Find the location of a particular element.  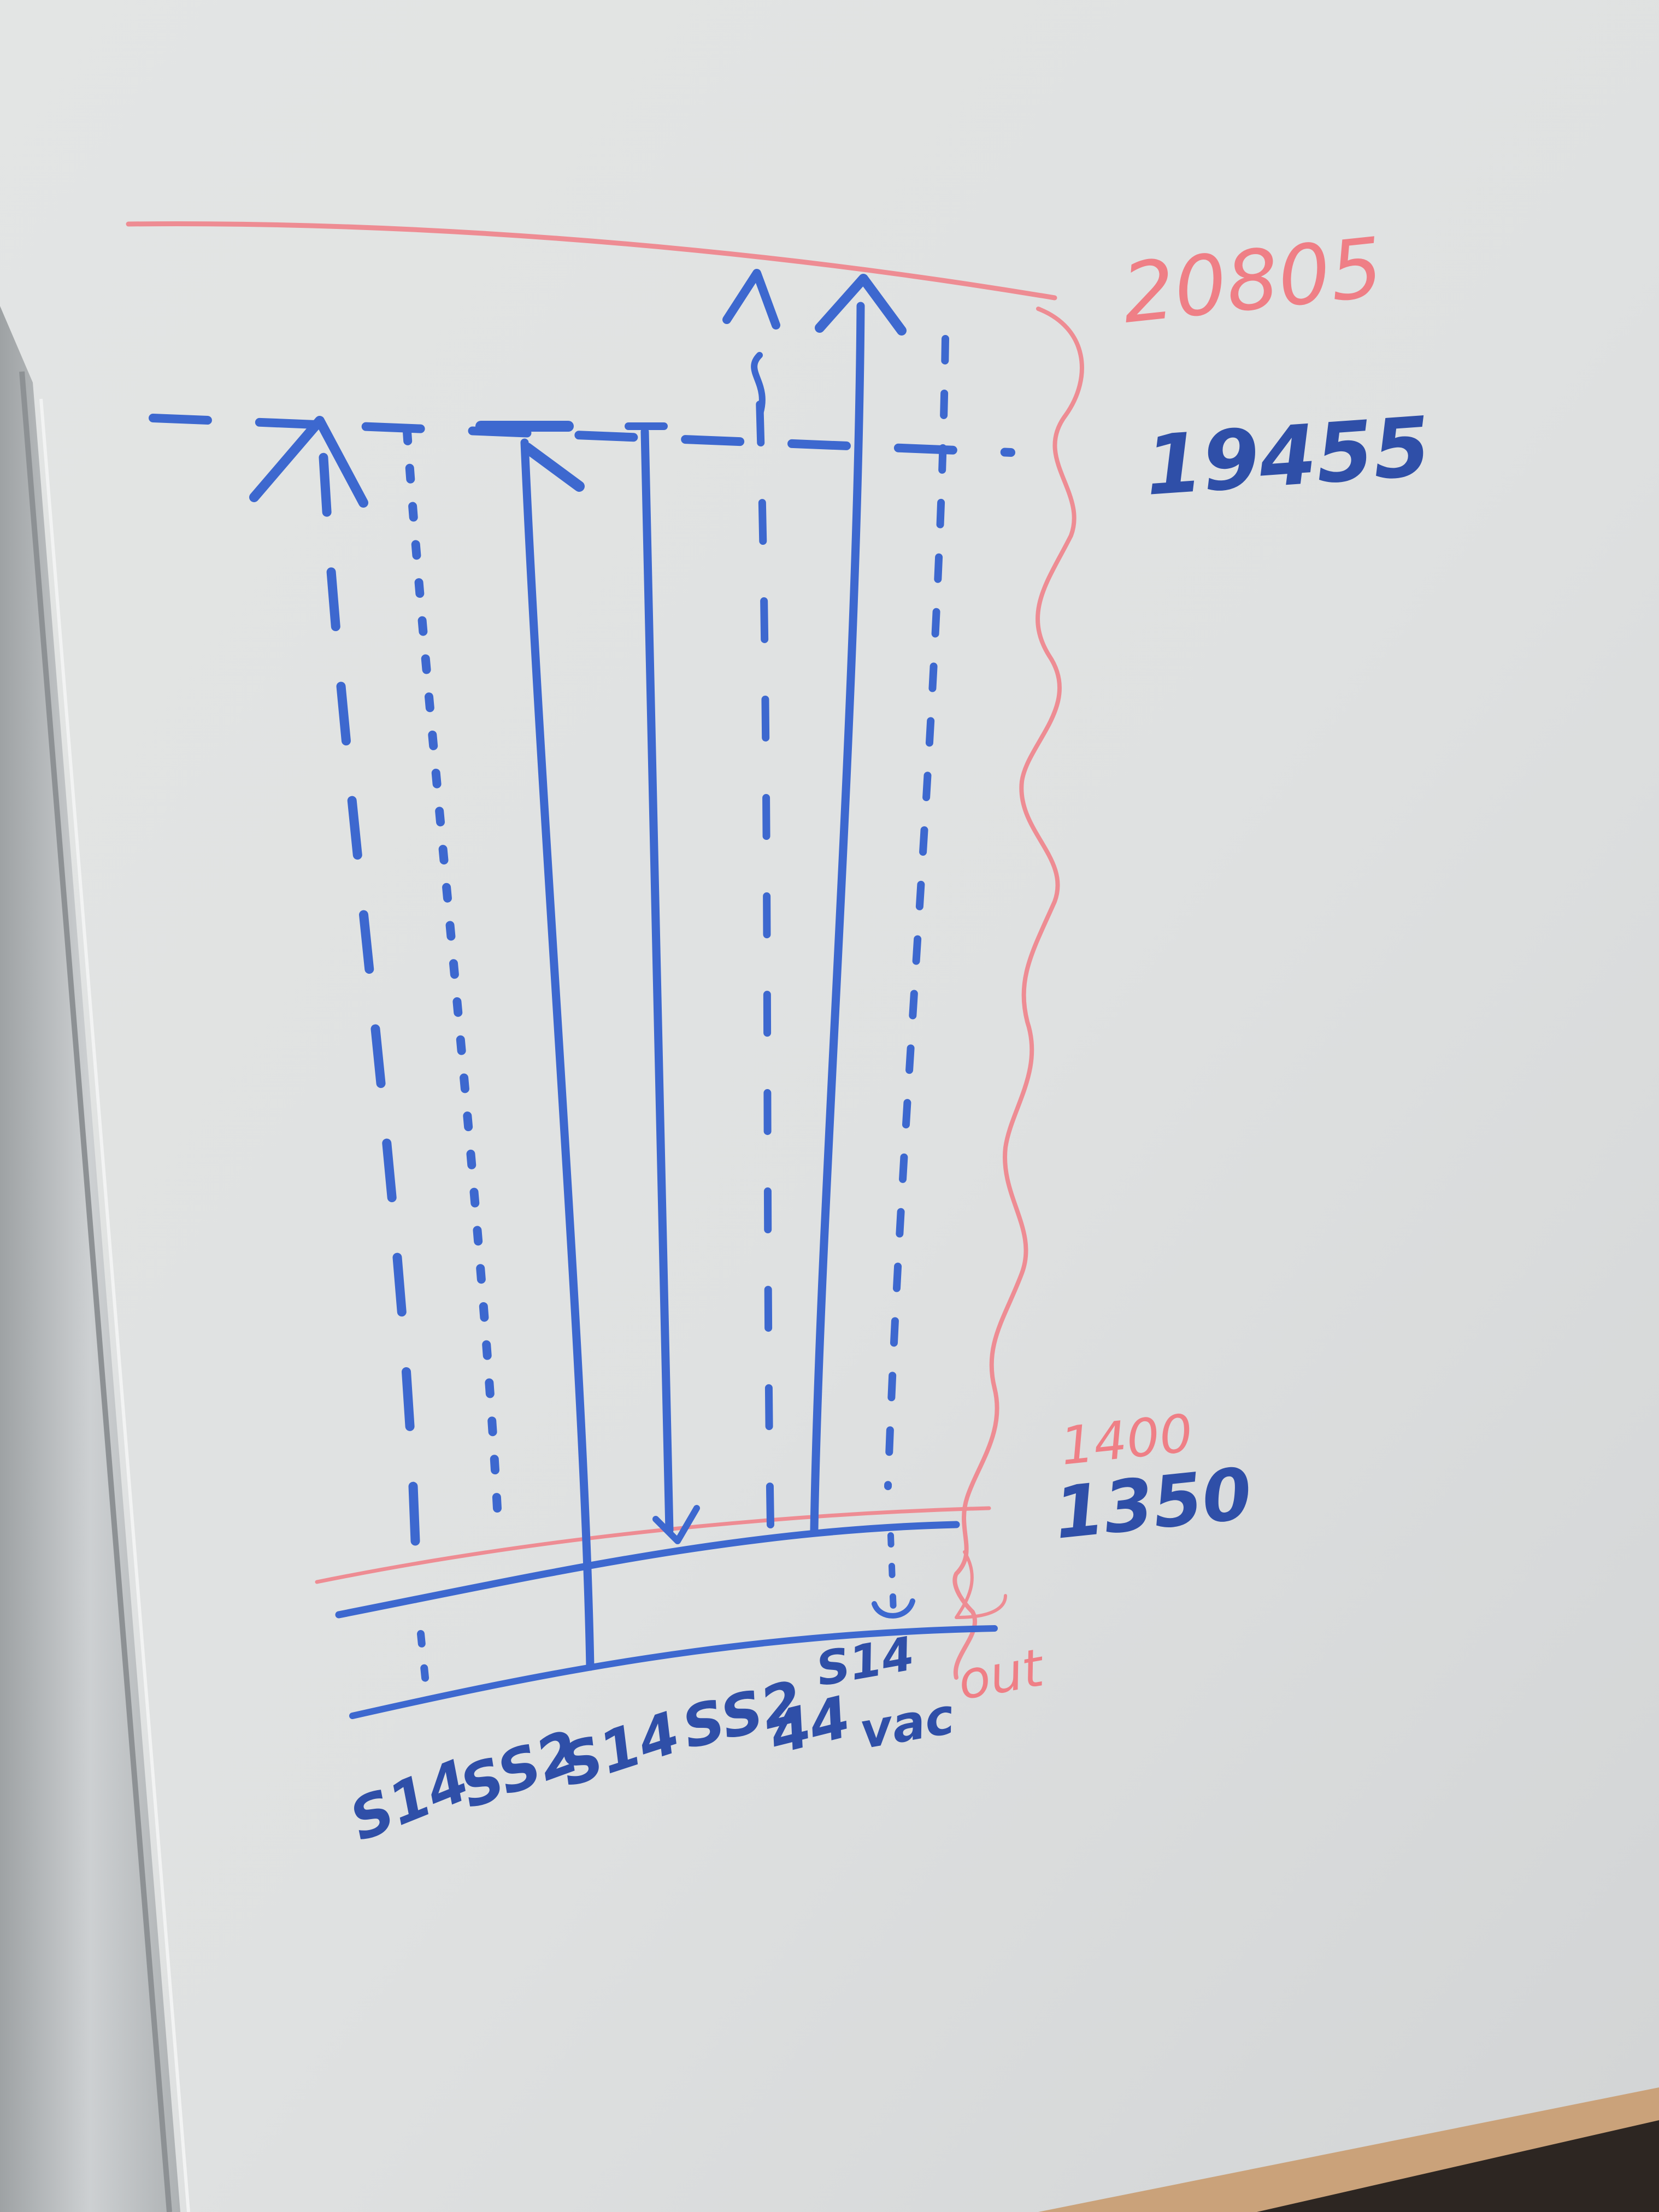

whiteboard-frame-left is located at coordinates (90, 1259).